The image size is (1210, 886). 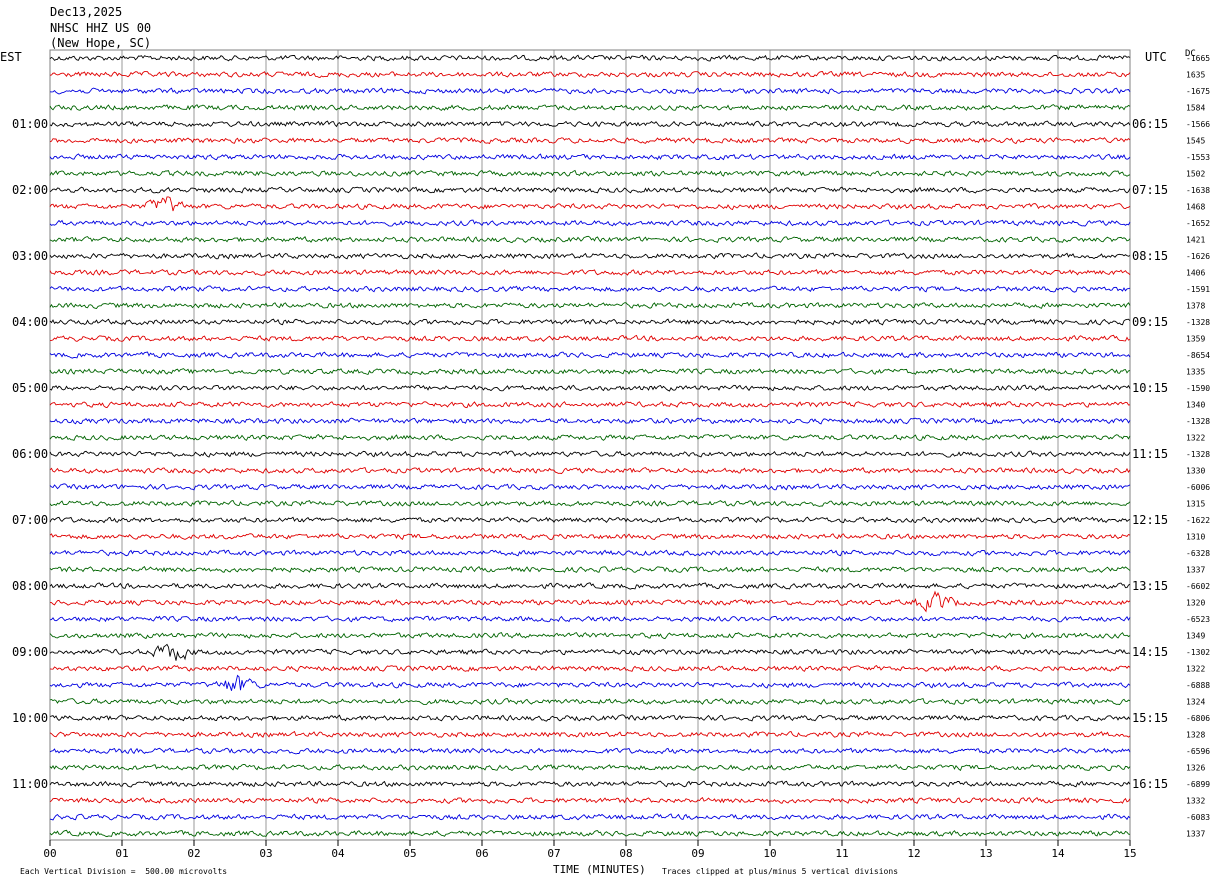 What do you see at coordinates (1195, 702) in the screenshot?
I see `dc-offset-label: 1324` at bounding box center [1195, 702].